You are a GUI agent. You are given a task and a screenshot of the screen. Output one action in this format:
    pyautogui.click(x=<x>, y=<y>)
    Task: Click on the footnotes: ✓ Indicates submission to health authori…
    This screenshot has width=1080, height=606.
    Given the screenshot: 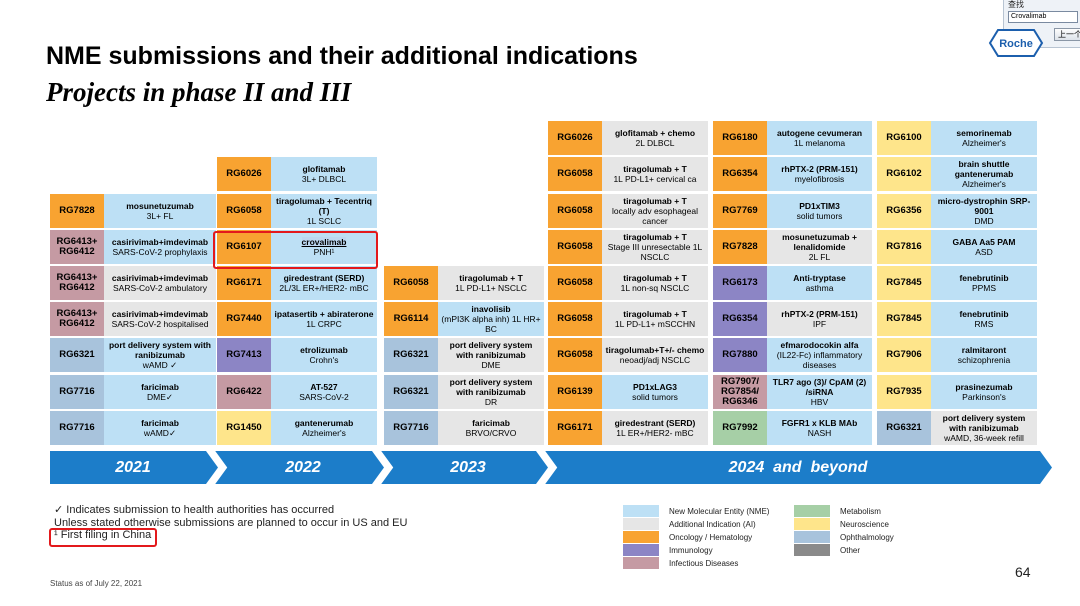 What is the action you would take?
    pyautogui.click(x=230, y=523)
    